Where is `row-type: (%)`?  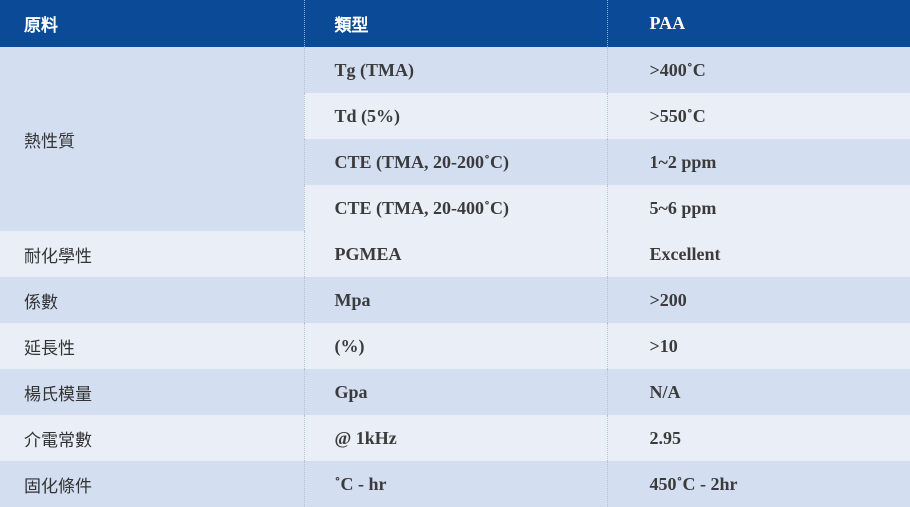
row-type: (%) is located at coordinates (456, 346).